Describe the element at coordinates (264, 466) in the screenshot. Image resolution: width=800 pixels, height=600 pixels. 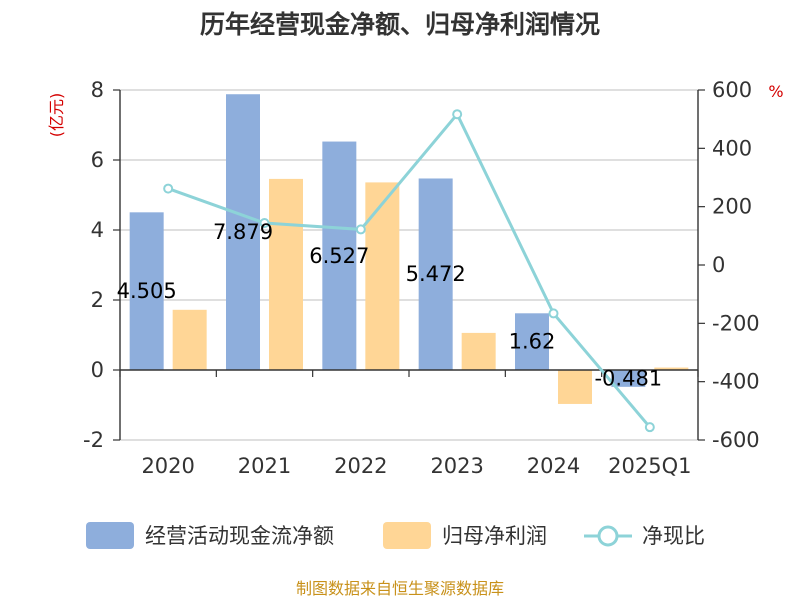
I see `x-axis-tick-label: 2021` at that location.